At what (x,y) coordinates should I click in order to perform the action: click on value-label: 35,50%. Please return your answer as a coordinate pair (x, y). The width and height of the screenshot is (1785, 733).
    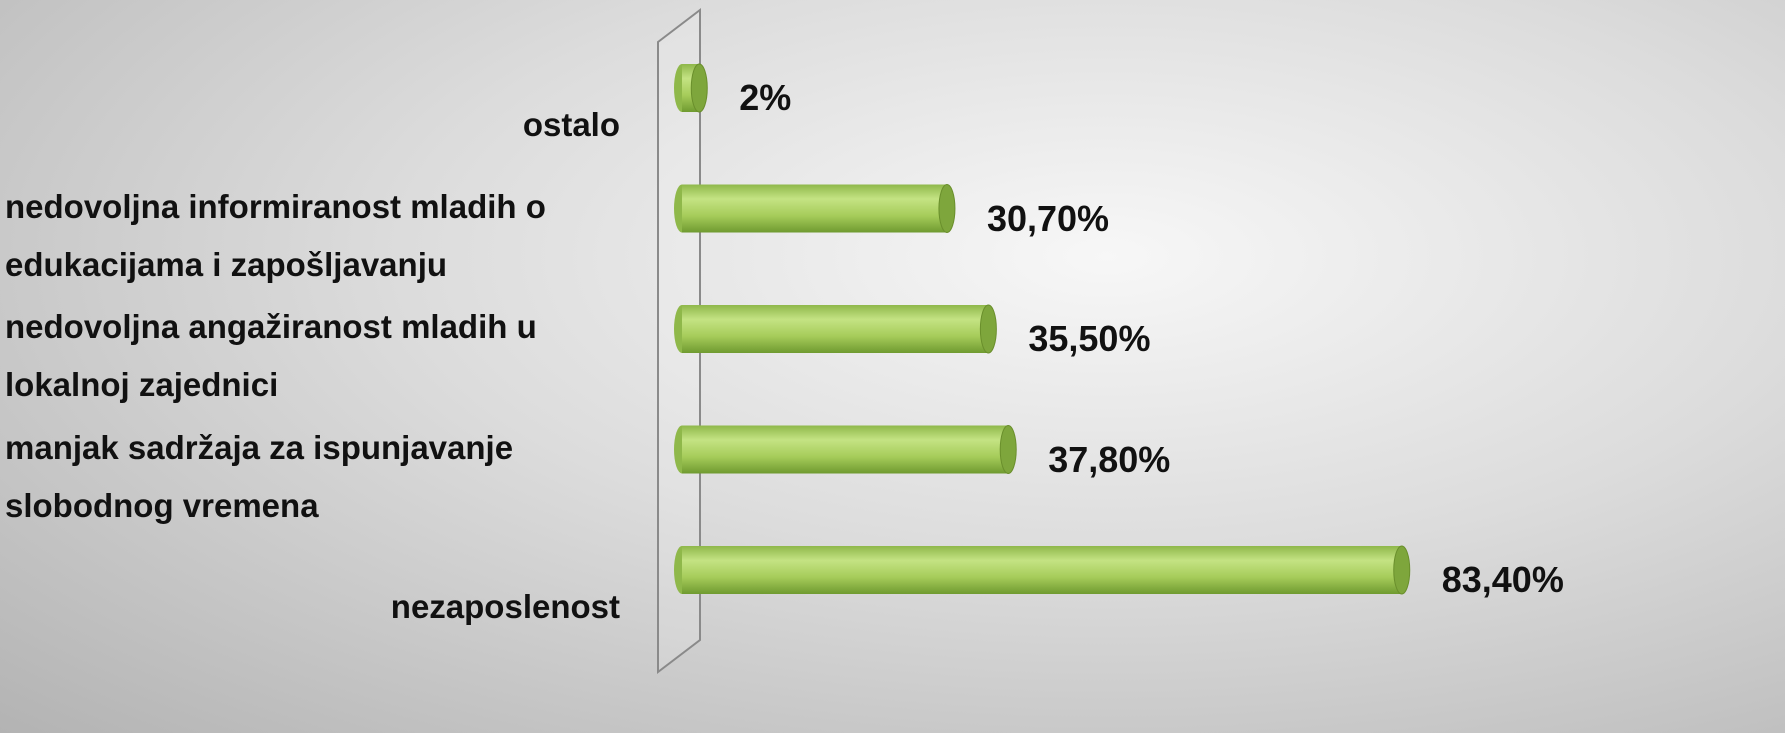
    Looking at the image, I should click on (1089, 338).